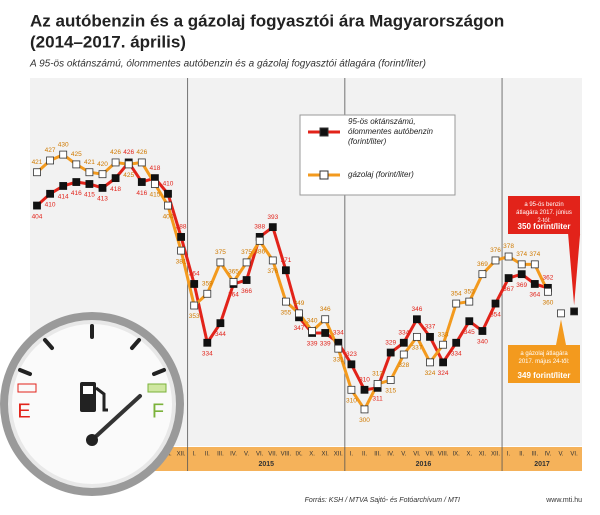  I want to click on annotation-box, so click(544, 364).